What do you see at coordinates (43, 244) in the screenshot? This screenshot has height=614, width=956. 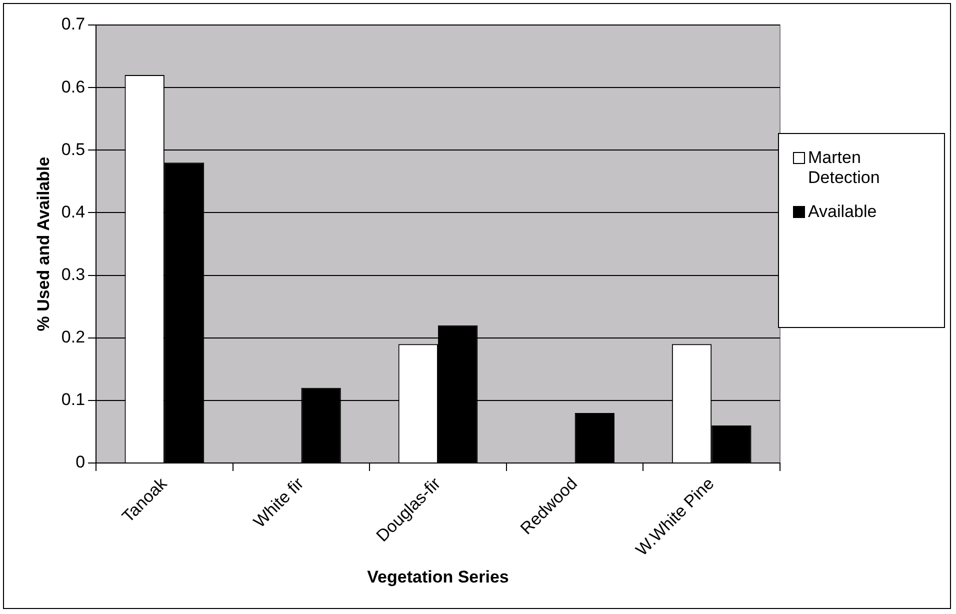 I see `y-axis-title: % Used and Available` at bounding box center [43, 244].